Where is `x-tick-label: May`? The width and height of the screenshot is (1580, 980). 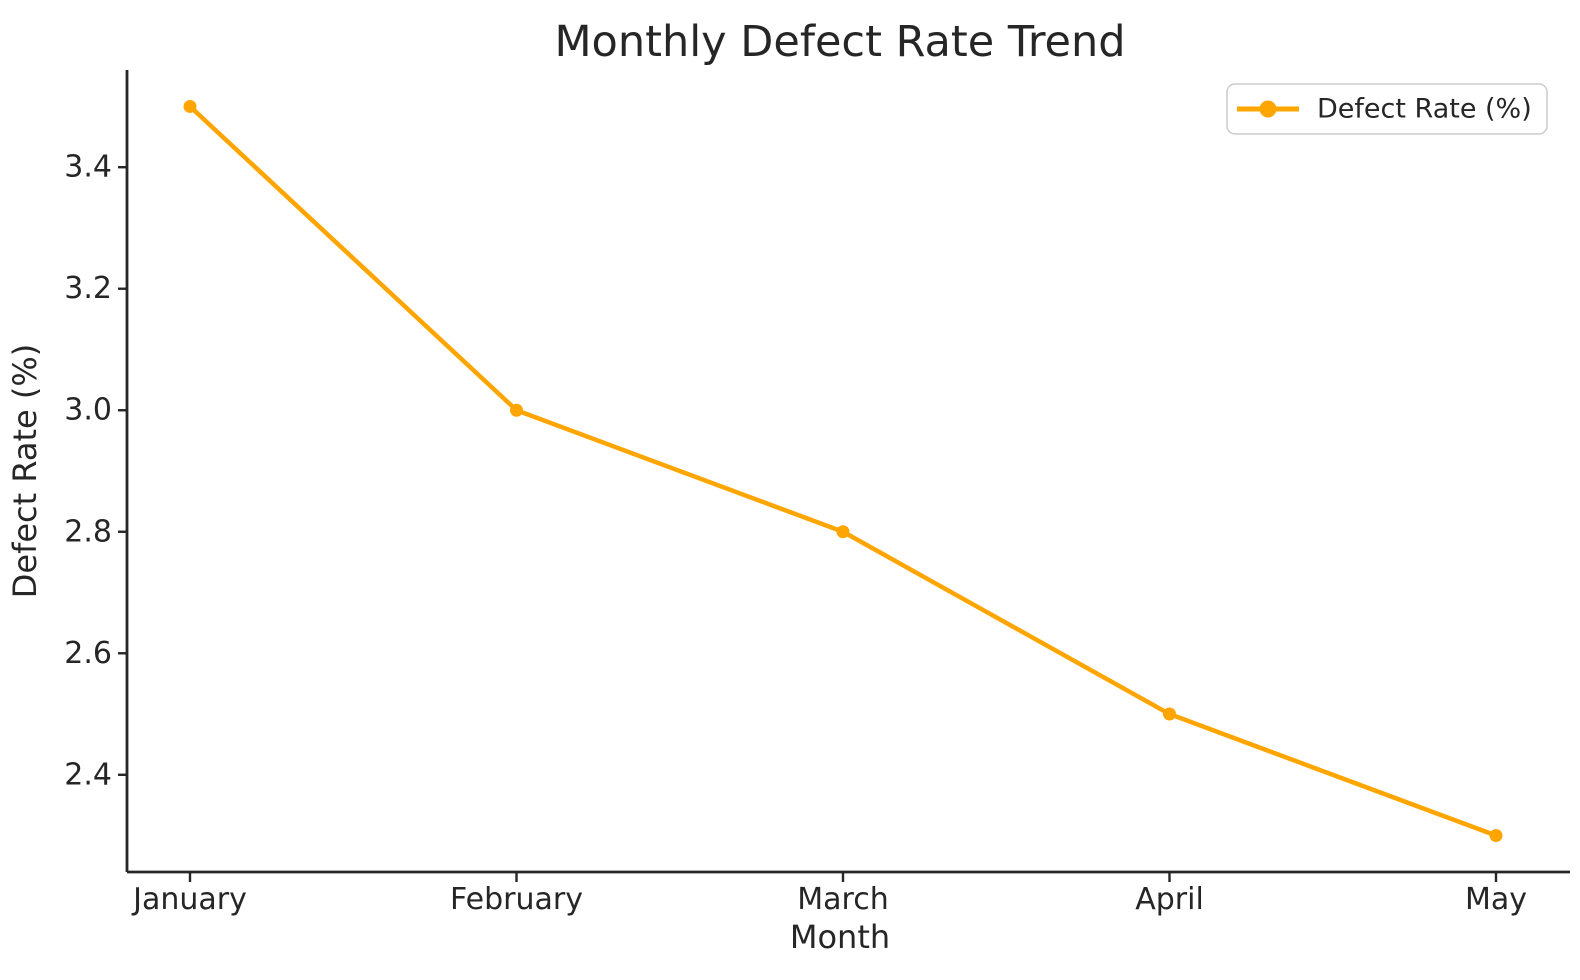
x-tick-label: May is located at coordinates (1496, 899).